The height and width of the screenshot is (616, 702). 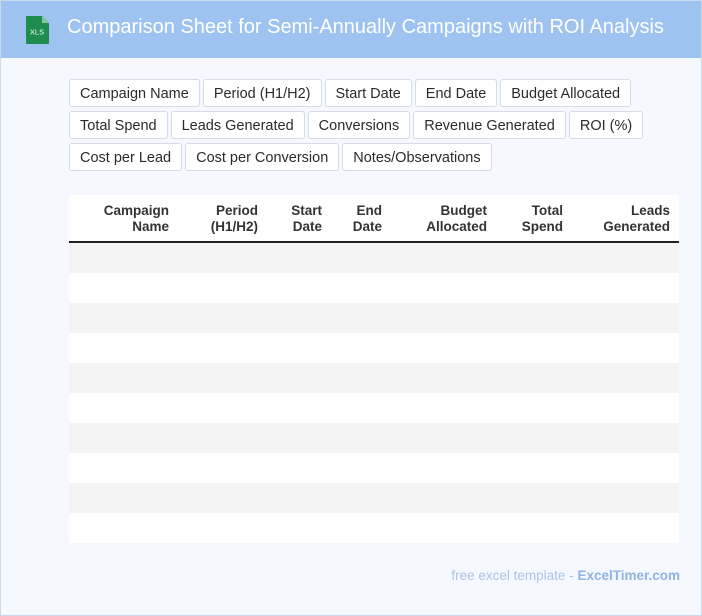 I want to click on column-header-budget-allocated: Budget Allocated, so click(x=456, y=219).